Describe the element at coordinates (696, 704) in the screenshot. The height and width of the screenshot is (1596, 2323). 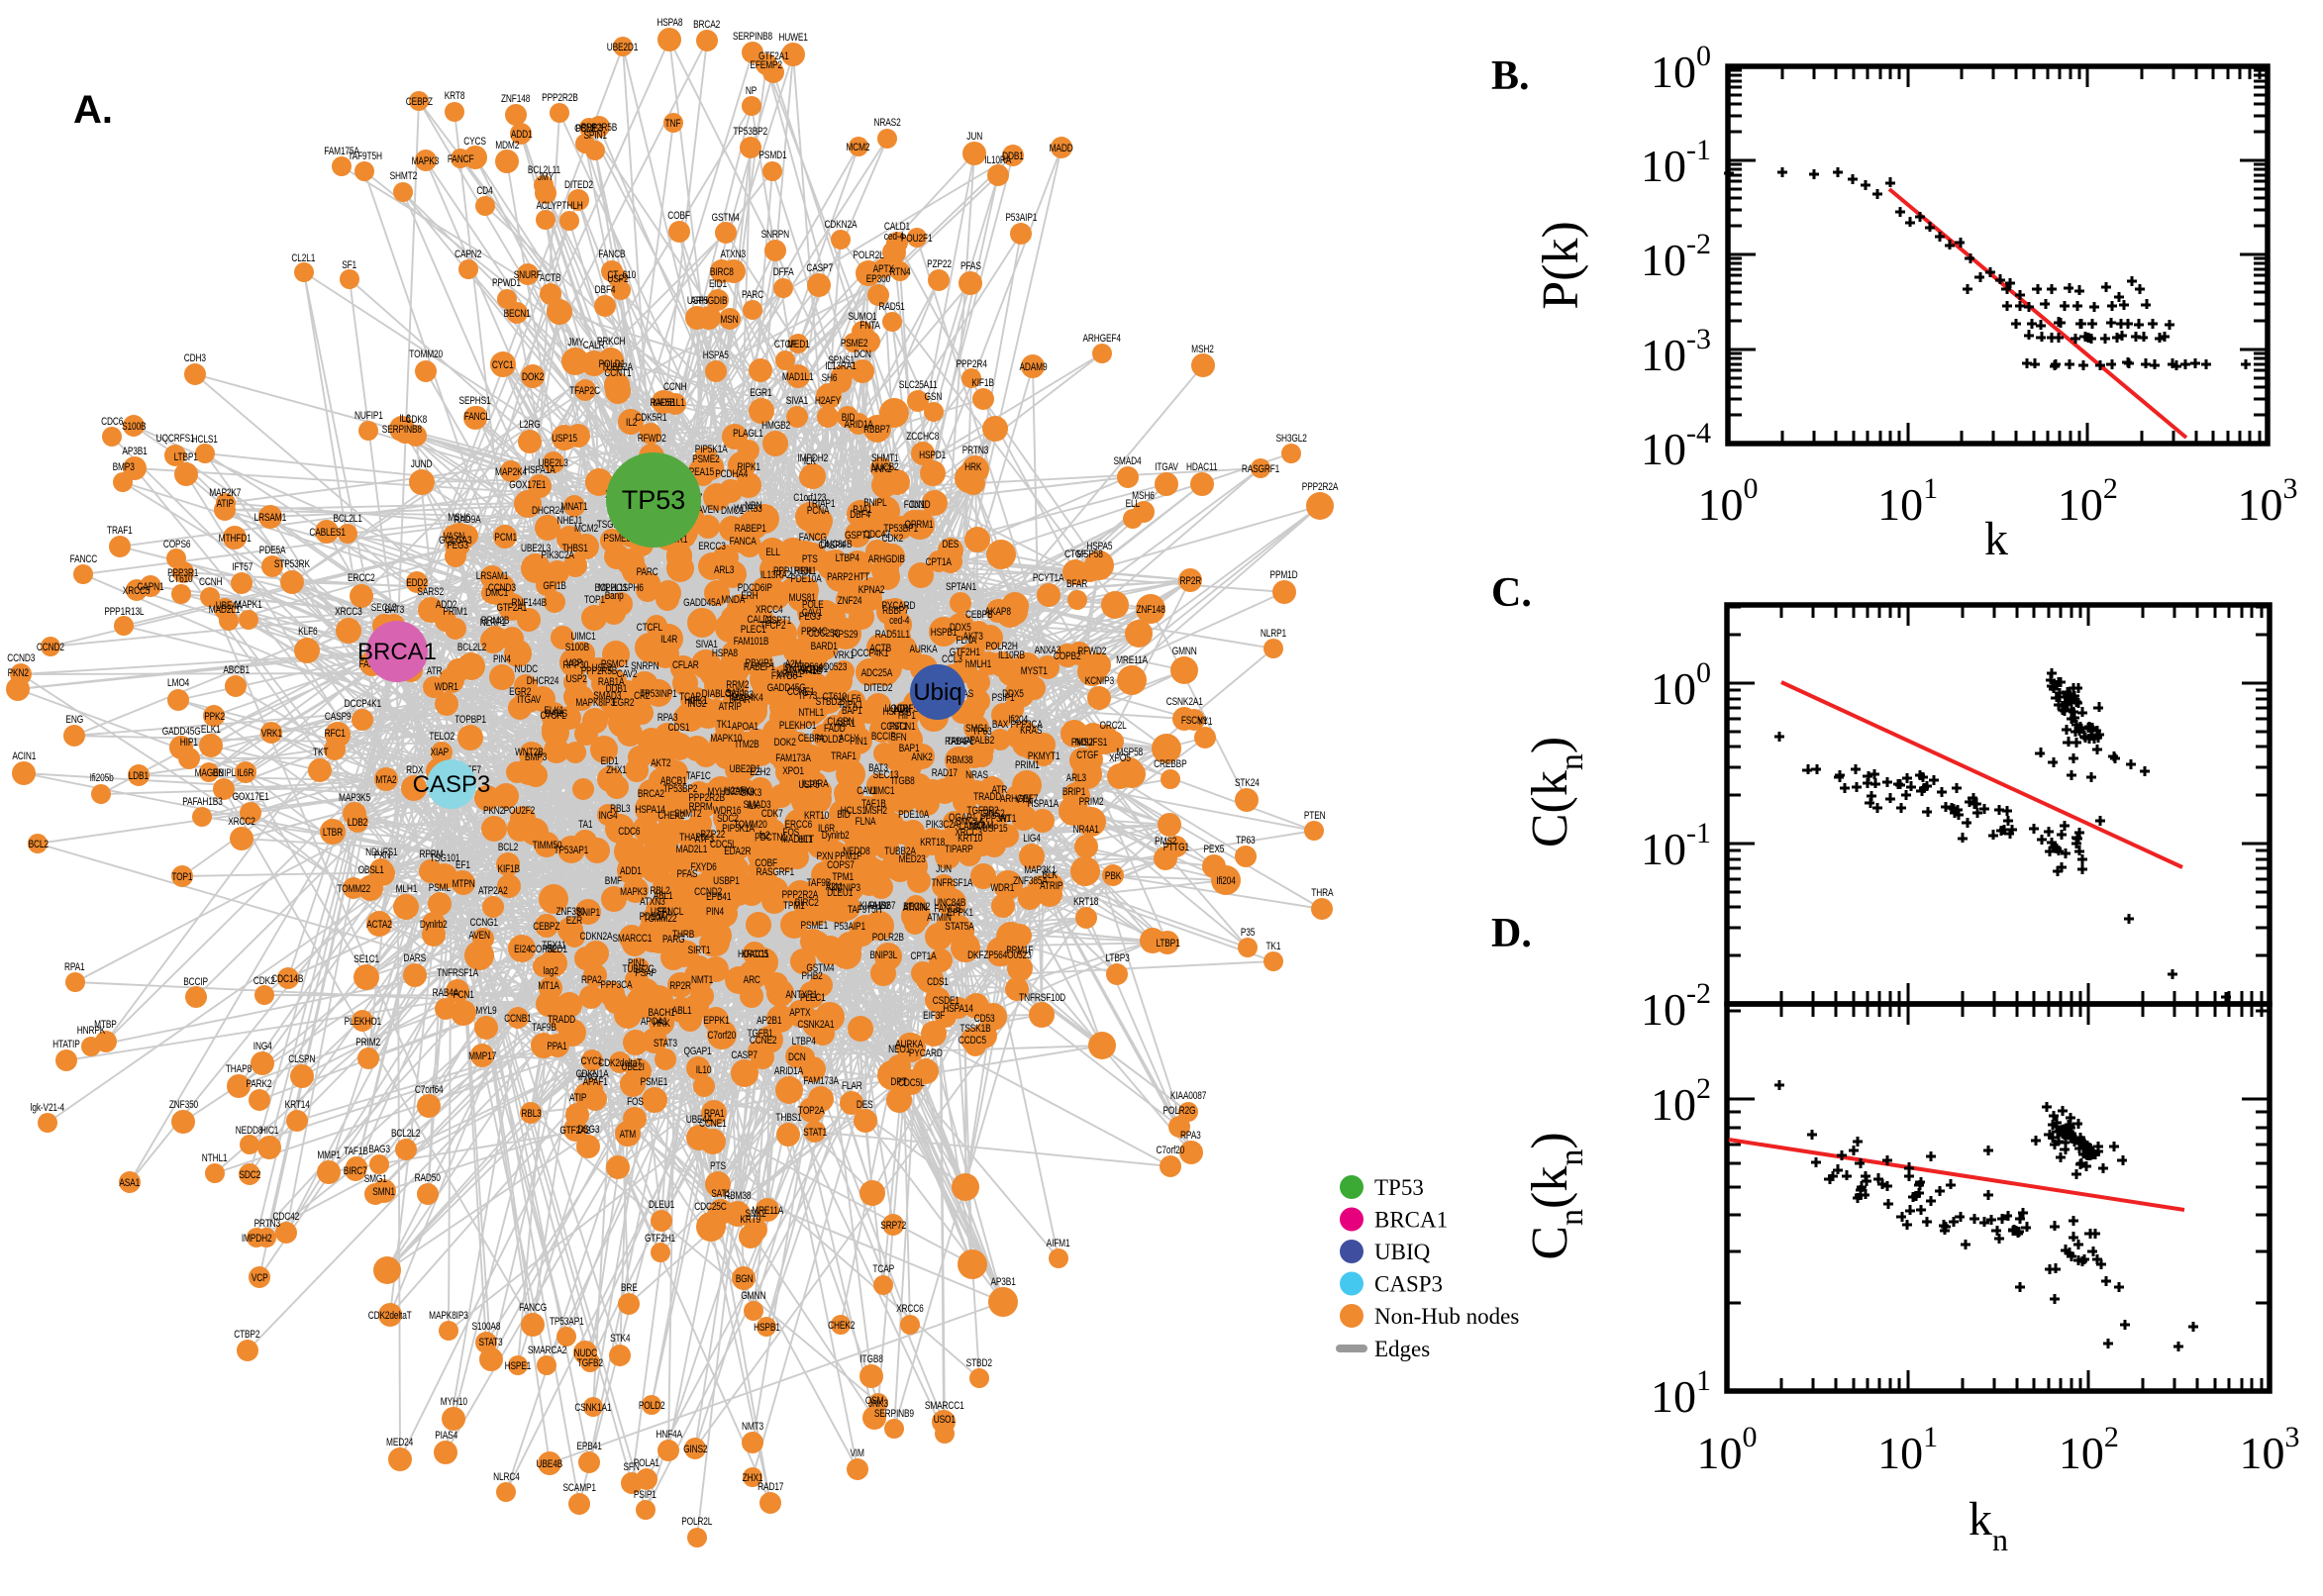
I see `svg-text: ING2` at that location.